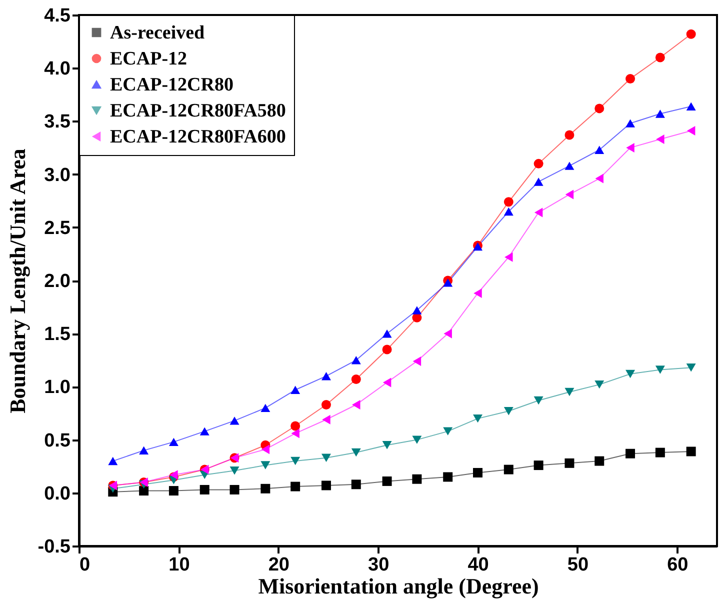 This screenshot has height=601, width=721. What do you see at coordinates (57, 281) in the screenshot?
I see `y-tick-label: 2.0` at bounding box center [57, 281].